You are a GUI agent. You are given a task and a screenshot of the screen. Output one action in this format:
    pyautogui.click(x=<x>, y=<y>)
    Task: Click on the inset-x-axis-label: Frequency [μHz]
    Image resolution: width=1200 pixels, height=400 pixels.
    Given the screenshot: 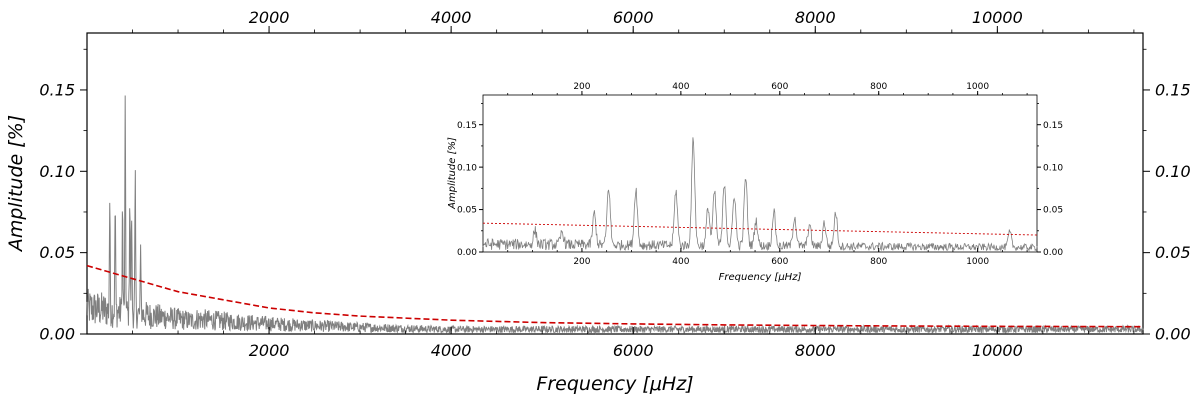 What is the action you would take?
    pyautogui.click(x=760, y=277)
    